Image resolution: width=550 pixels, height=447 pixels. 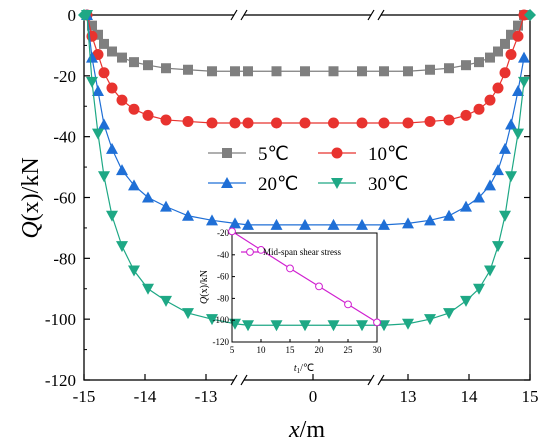 I want to click on x-tick-label: -13, so click(x=206, y=396).